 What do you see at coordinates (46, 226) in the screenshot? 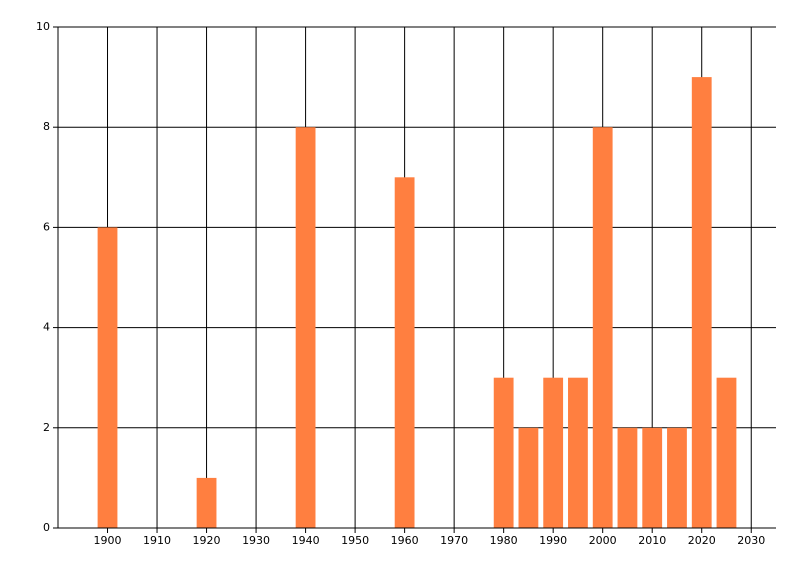
I see `y-tick-label: 6` at bounding box center [46, 226].